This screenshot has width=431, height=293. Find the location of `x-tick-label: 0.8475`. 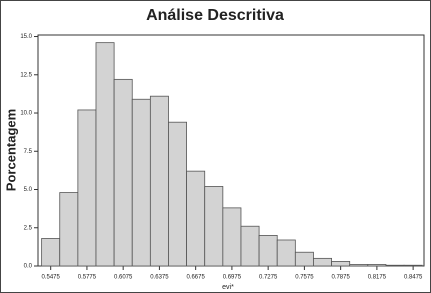

x-tick-label: 0.8475 is located at coordinates (413, 278).